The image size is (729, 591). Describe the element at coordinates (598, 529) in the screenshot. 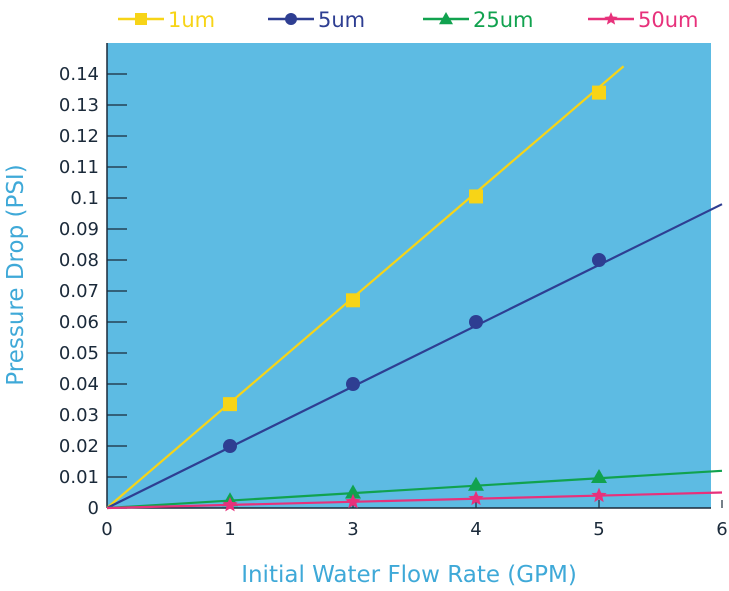

I see `x-tick-label: 5` at that location.